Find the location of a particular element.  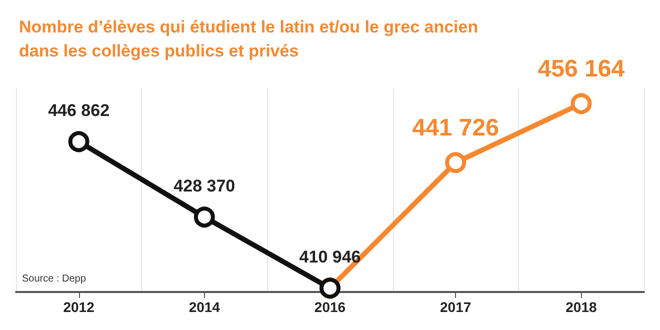

data-label: 428 370 is located at coordinates (205, 186).